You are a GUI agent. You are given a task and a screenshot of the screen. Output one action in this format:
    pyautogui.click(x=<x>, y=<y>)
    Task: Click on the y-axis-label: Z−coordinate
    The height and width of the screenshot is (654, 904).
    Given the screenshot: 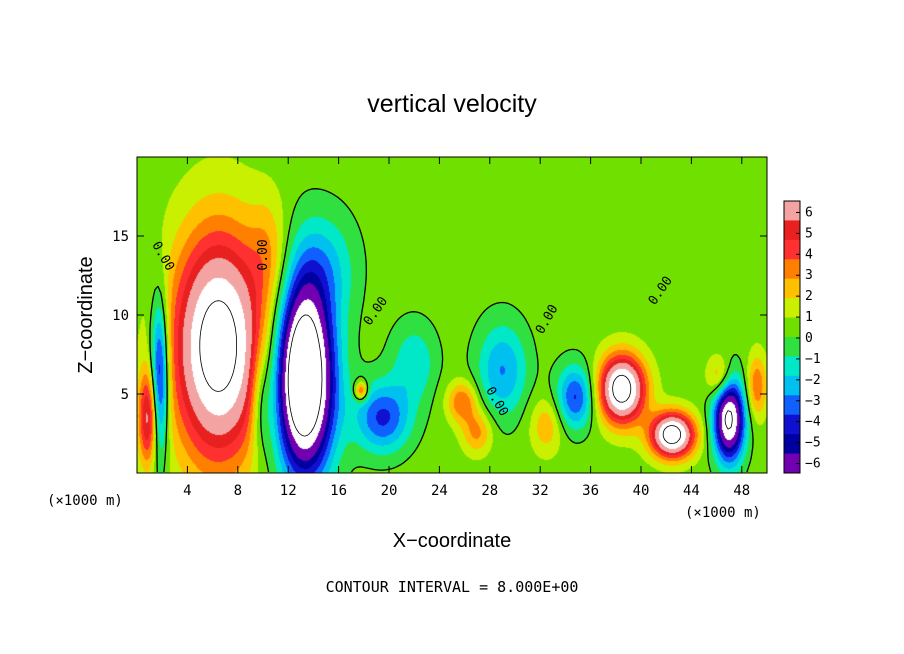 What is the action you would take?
    pyautogui.click(x=86, y=314)
    